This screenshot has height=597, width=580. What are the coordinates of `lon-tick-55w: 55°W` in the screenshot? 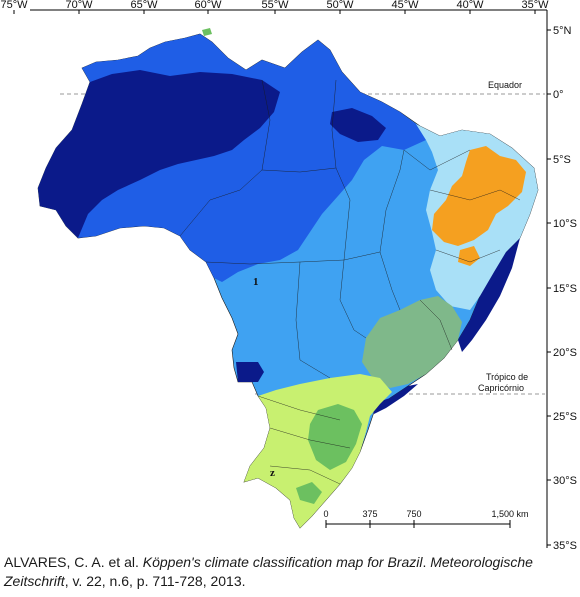 It's located at (275, 5).